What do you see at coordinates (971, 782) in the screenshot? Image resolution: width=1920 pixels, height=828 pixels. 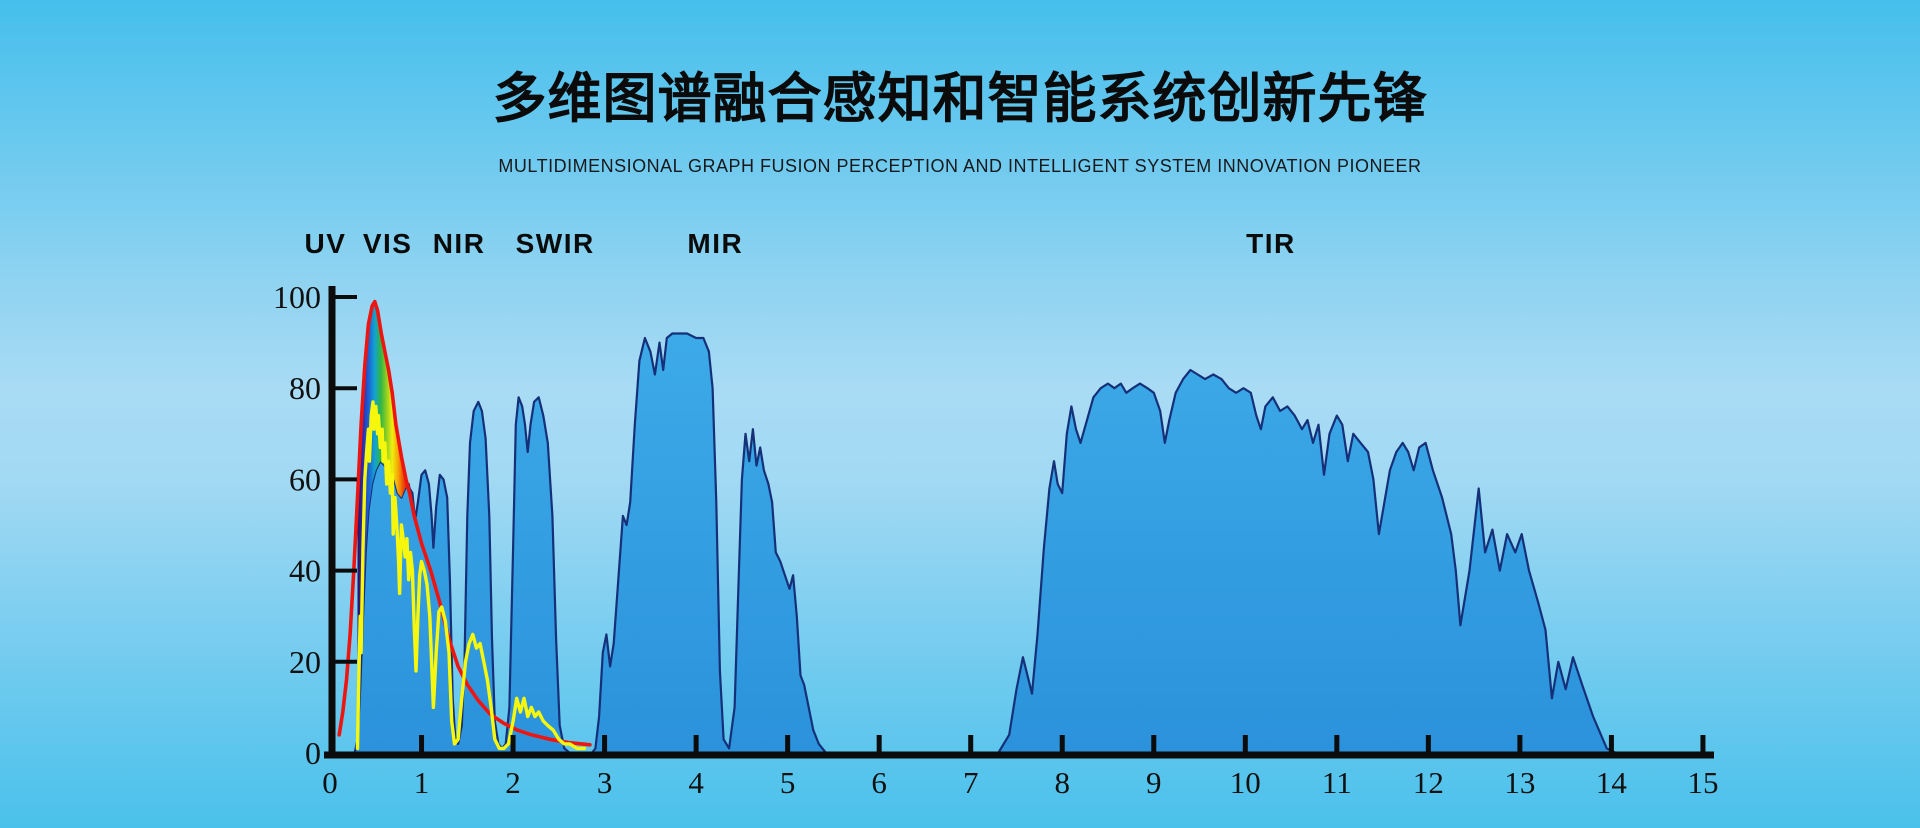 I see `x-tick-label: 7` at bounding box center [971, 782].